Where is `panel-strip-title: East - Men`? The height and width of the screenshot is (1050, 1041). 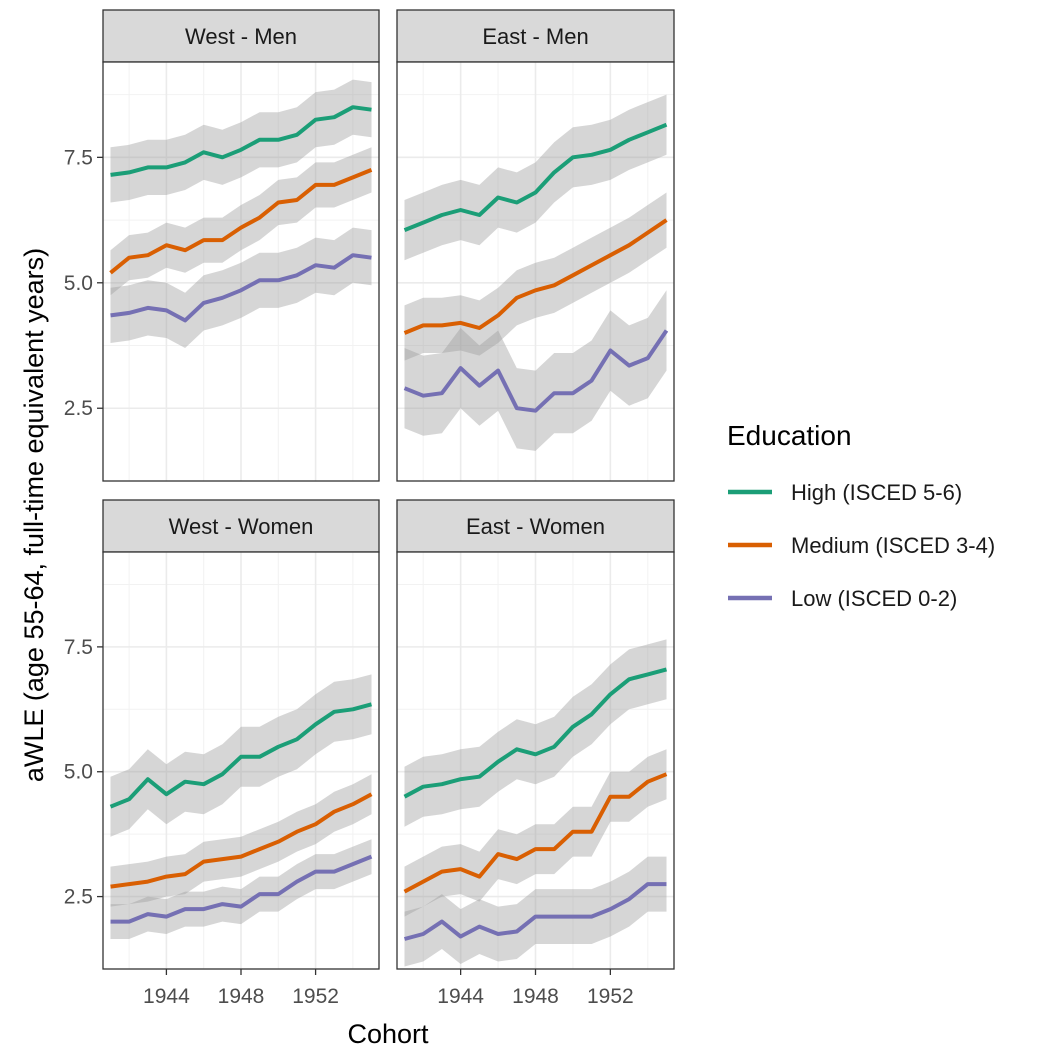 panel-strip-title: East - Men is located at coordinates (535, 36).